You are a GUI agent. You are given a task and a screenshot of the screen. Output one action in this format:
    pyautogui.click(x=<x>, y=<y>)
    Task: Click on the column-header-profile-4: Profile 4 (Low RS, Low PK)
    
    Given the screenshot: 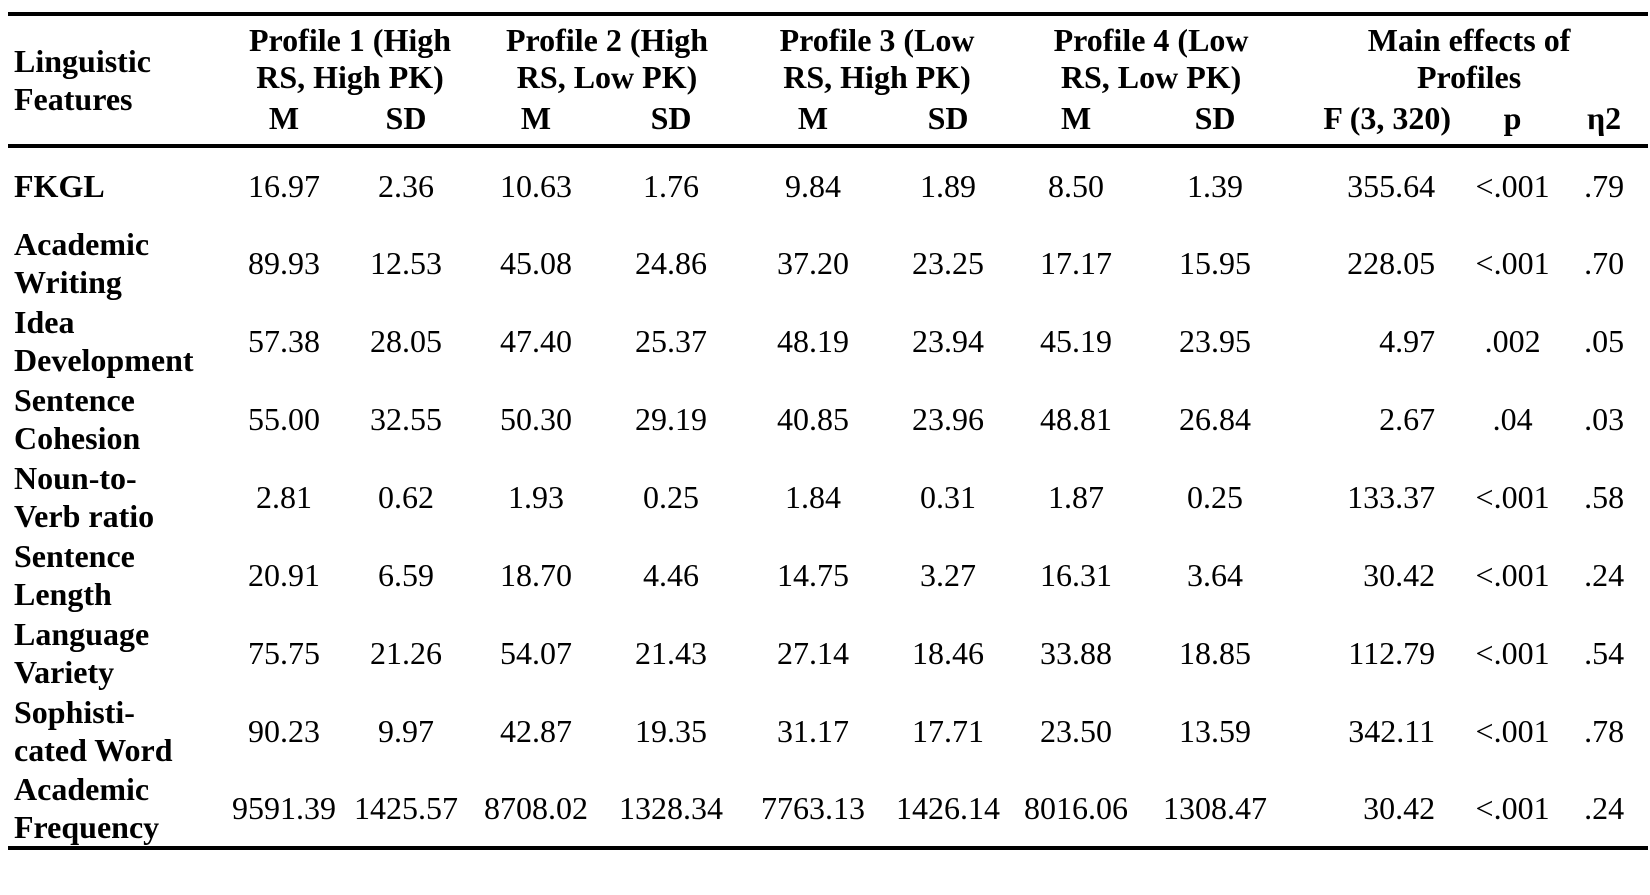 What is the action you would take?
    pyautogui.click(x=1151, y=58)
    